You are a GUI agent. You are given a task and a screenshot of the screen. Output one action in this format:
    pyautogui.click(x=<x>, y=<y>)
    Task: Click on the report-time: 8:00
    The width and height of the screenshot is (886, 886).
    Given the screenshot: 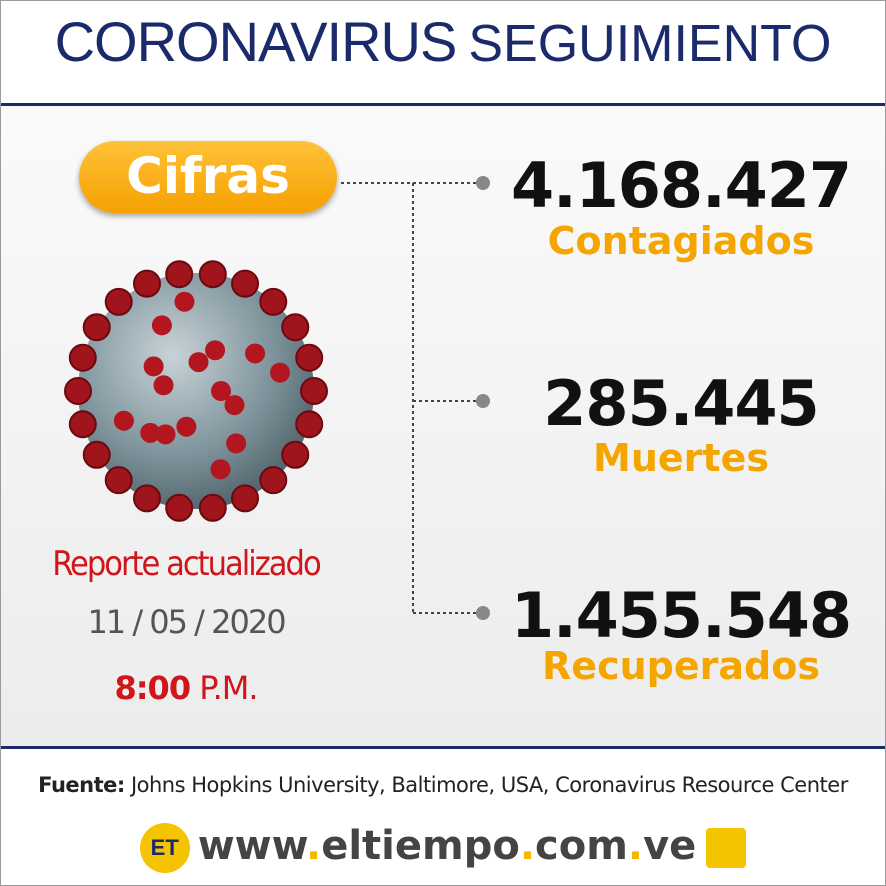 What is the action you would take?
    pyautogui.click(x=152, y=688)
    